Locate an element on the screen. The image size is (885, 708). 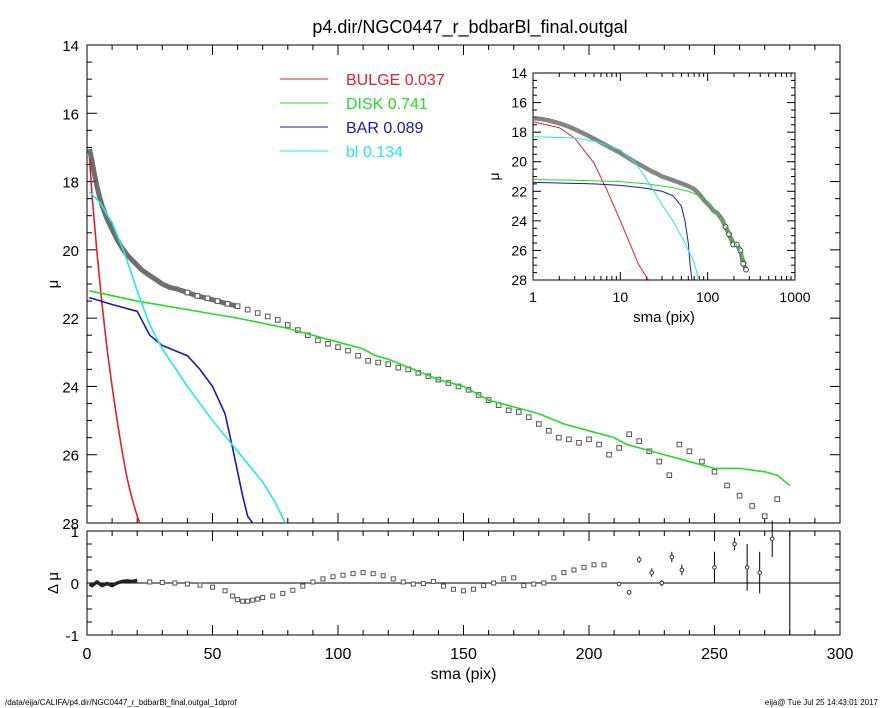
residual-xtick-label: 250 is located at coordinates (714, 654).